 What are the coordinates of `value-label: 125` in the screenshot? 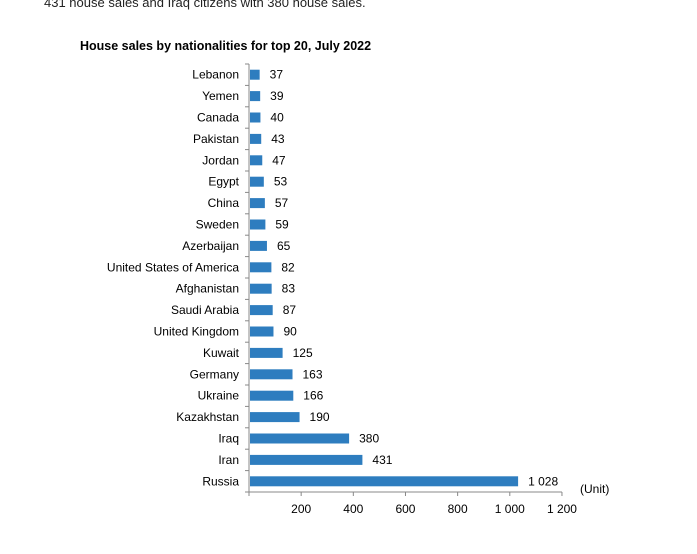 It's located at (303, 353).